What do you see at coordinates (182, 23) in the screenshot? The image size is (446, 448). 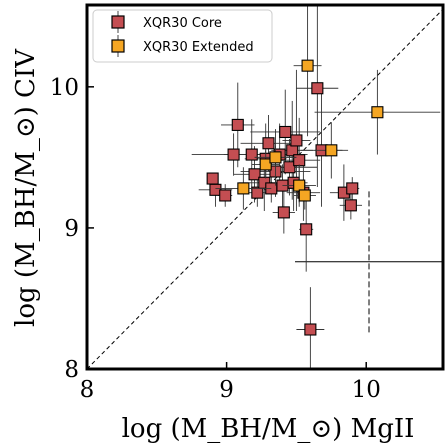 I see `legend-core-label: XQR30 Core` at bounding box center [182, 23].